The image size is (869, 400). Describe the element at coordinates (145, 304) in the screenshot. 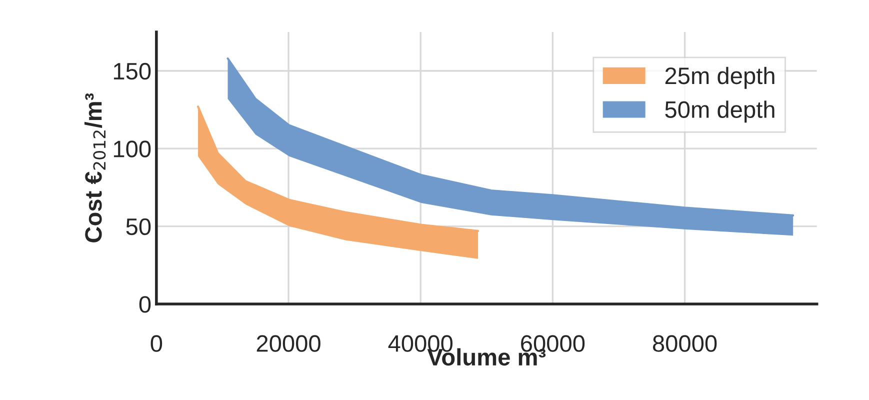

I see `y-tick-label: 0` at that location.